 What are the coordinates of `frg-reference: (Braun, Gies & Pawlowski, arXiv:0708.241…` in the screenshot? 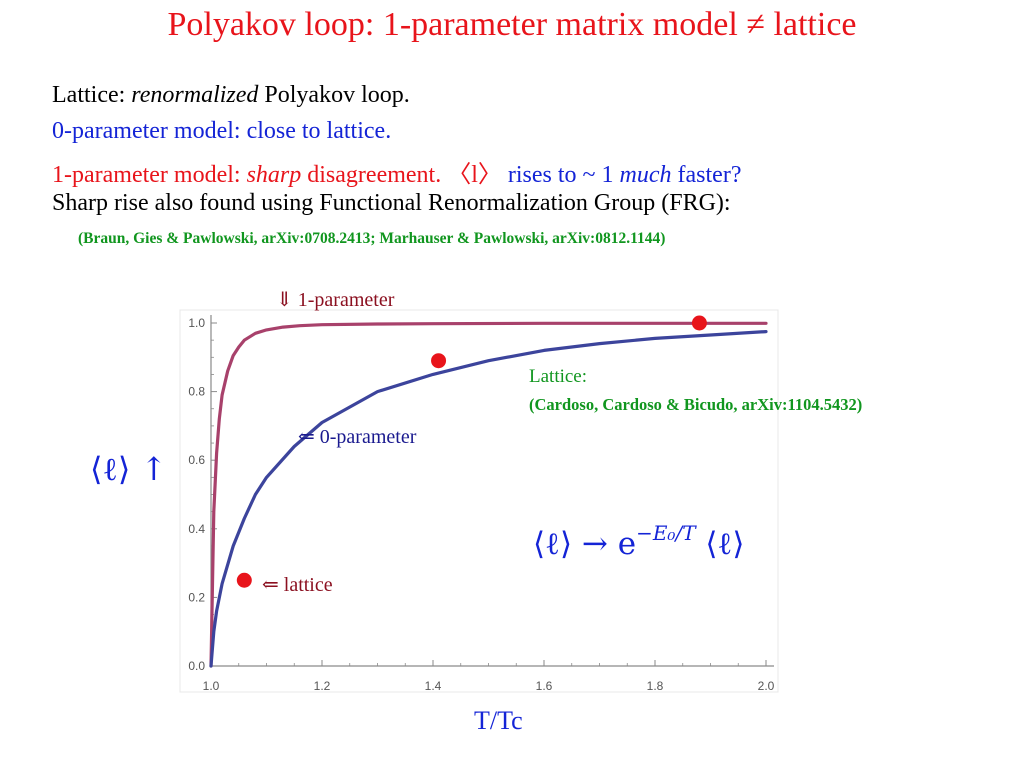 It's located at (372, 238).